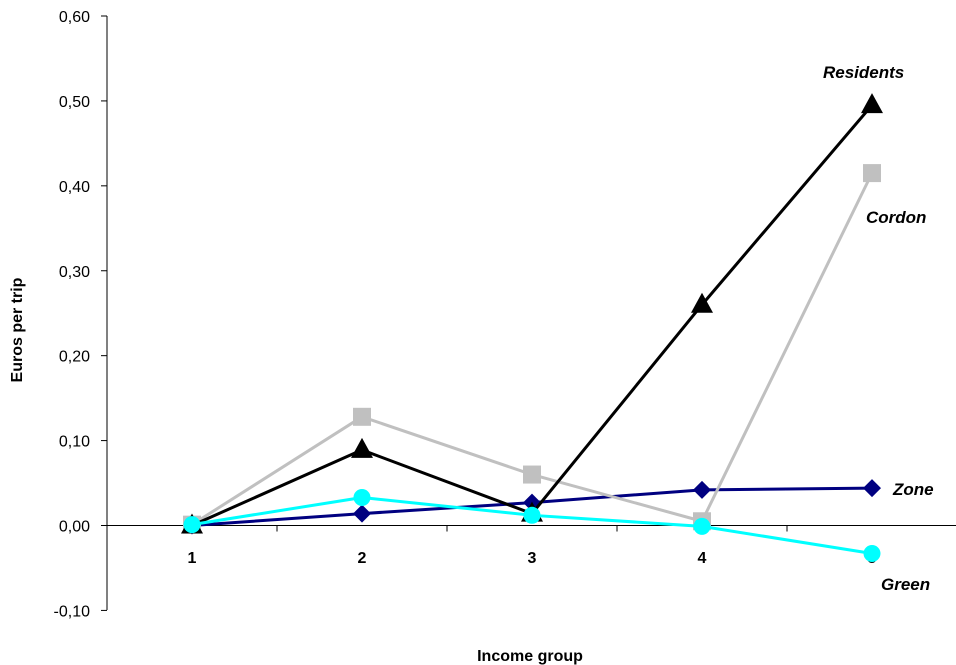 The image size is (956, 665). I want to click on x-axis-title: Income group, so click(530, 656).